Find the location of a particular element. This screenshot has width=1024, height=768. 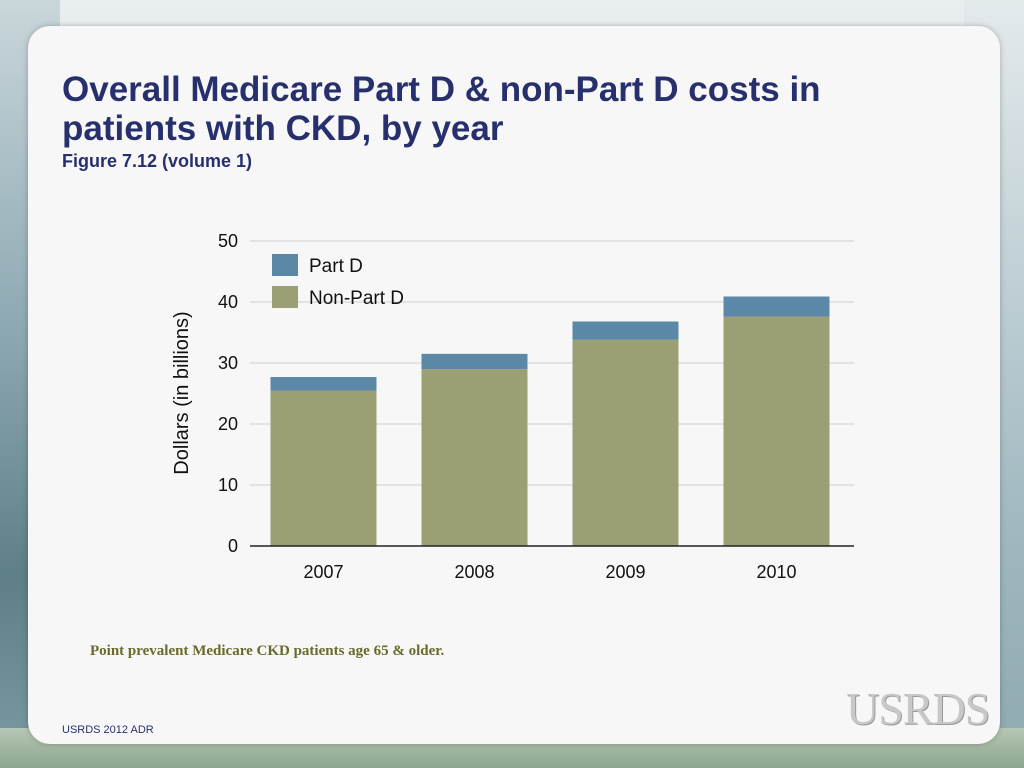

y-tick-label: 20 is located at coordinates (228, 424).